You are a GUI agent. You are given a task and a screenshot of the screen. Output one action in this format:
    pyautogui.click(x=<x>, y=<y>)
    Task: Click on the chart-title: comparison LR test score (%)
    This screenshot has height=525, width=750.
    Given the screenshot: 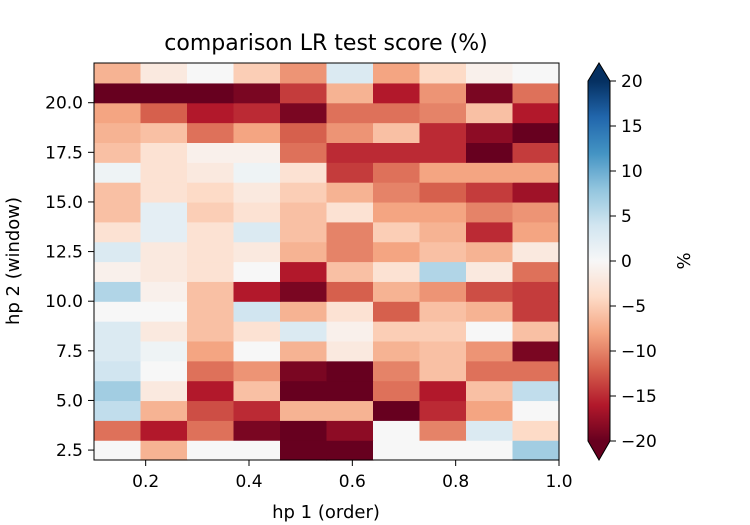 What is the action you would take?
    pyautogui.click(x=325, y=43)
    